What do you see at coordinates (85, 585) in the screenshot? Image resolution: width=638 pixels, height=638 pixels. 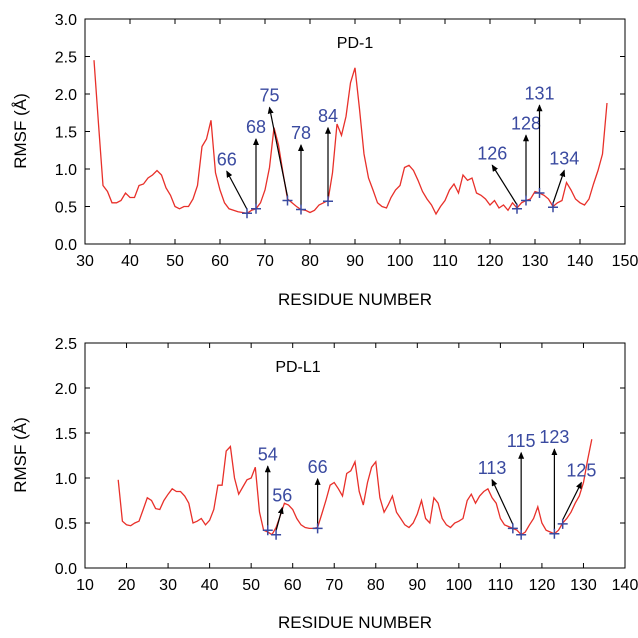 I see `x-tick-label: 10` at bounding box center [85, 585].